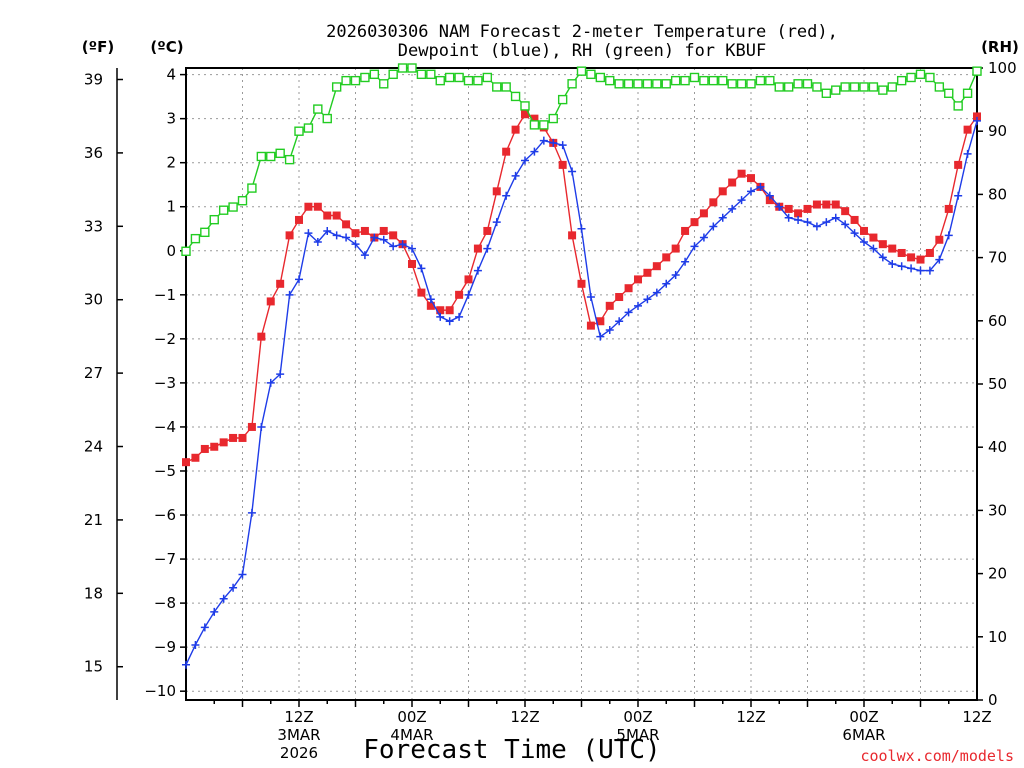 The image size is (1024, 768). What do you see at coordinates (93, 593) in the screenshot?
I see `fahrenheit-tick-label: 18` at bounding box center [93, 593].